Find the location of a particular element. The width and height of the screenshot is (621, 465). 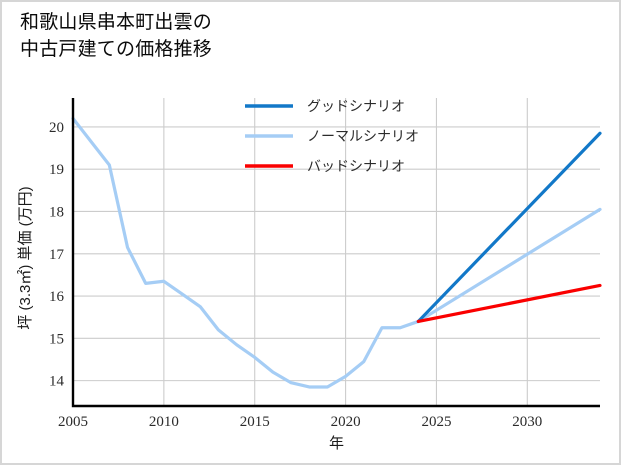

y-tick-label: 19 is located at coordinates (56, 170).